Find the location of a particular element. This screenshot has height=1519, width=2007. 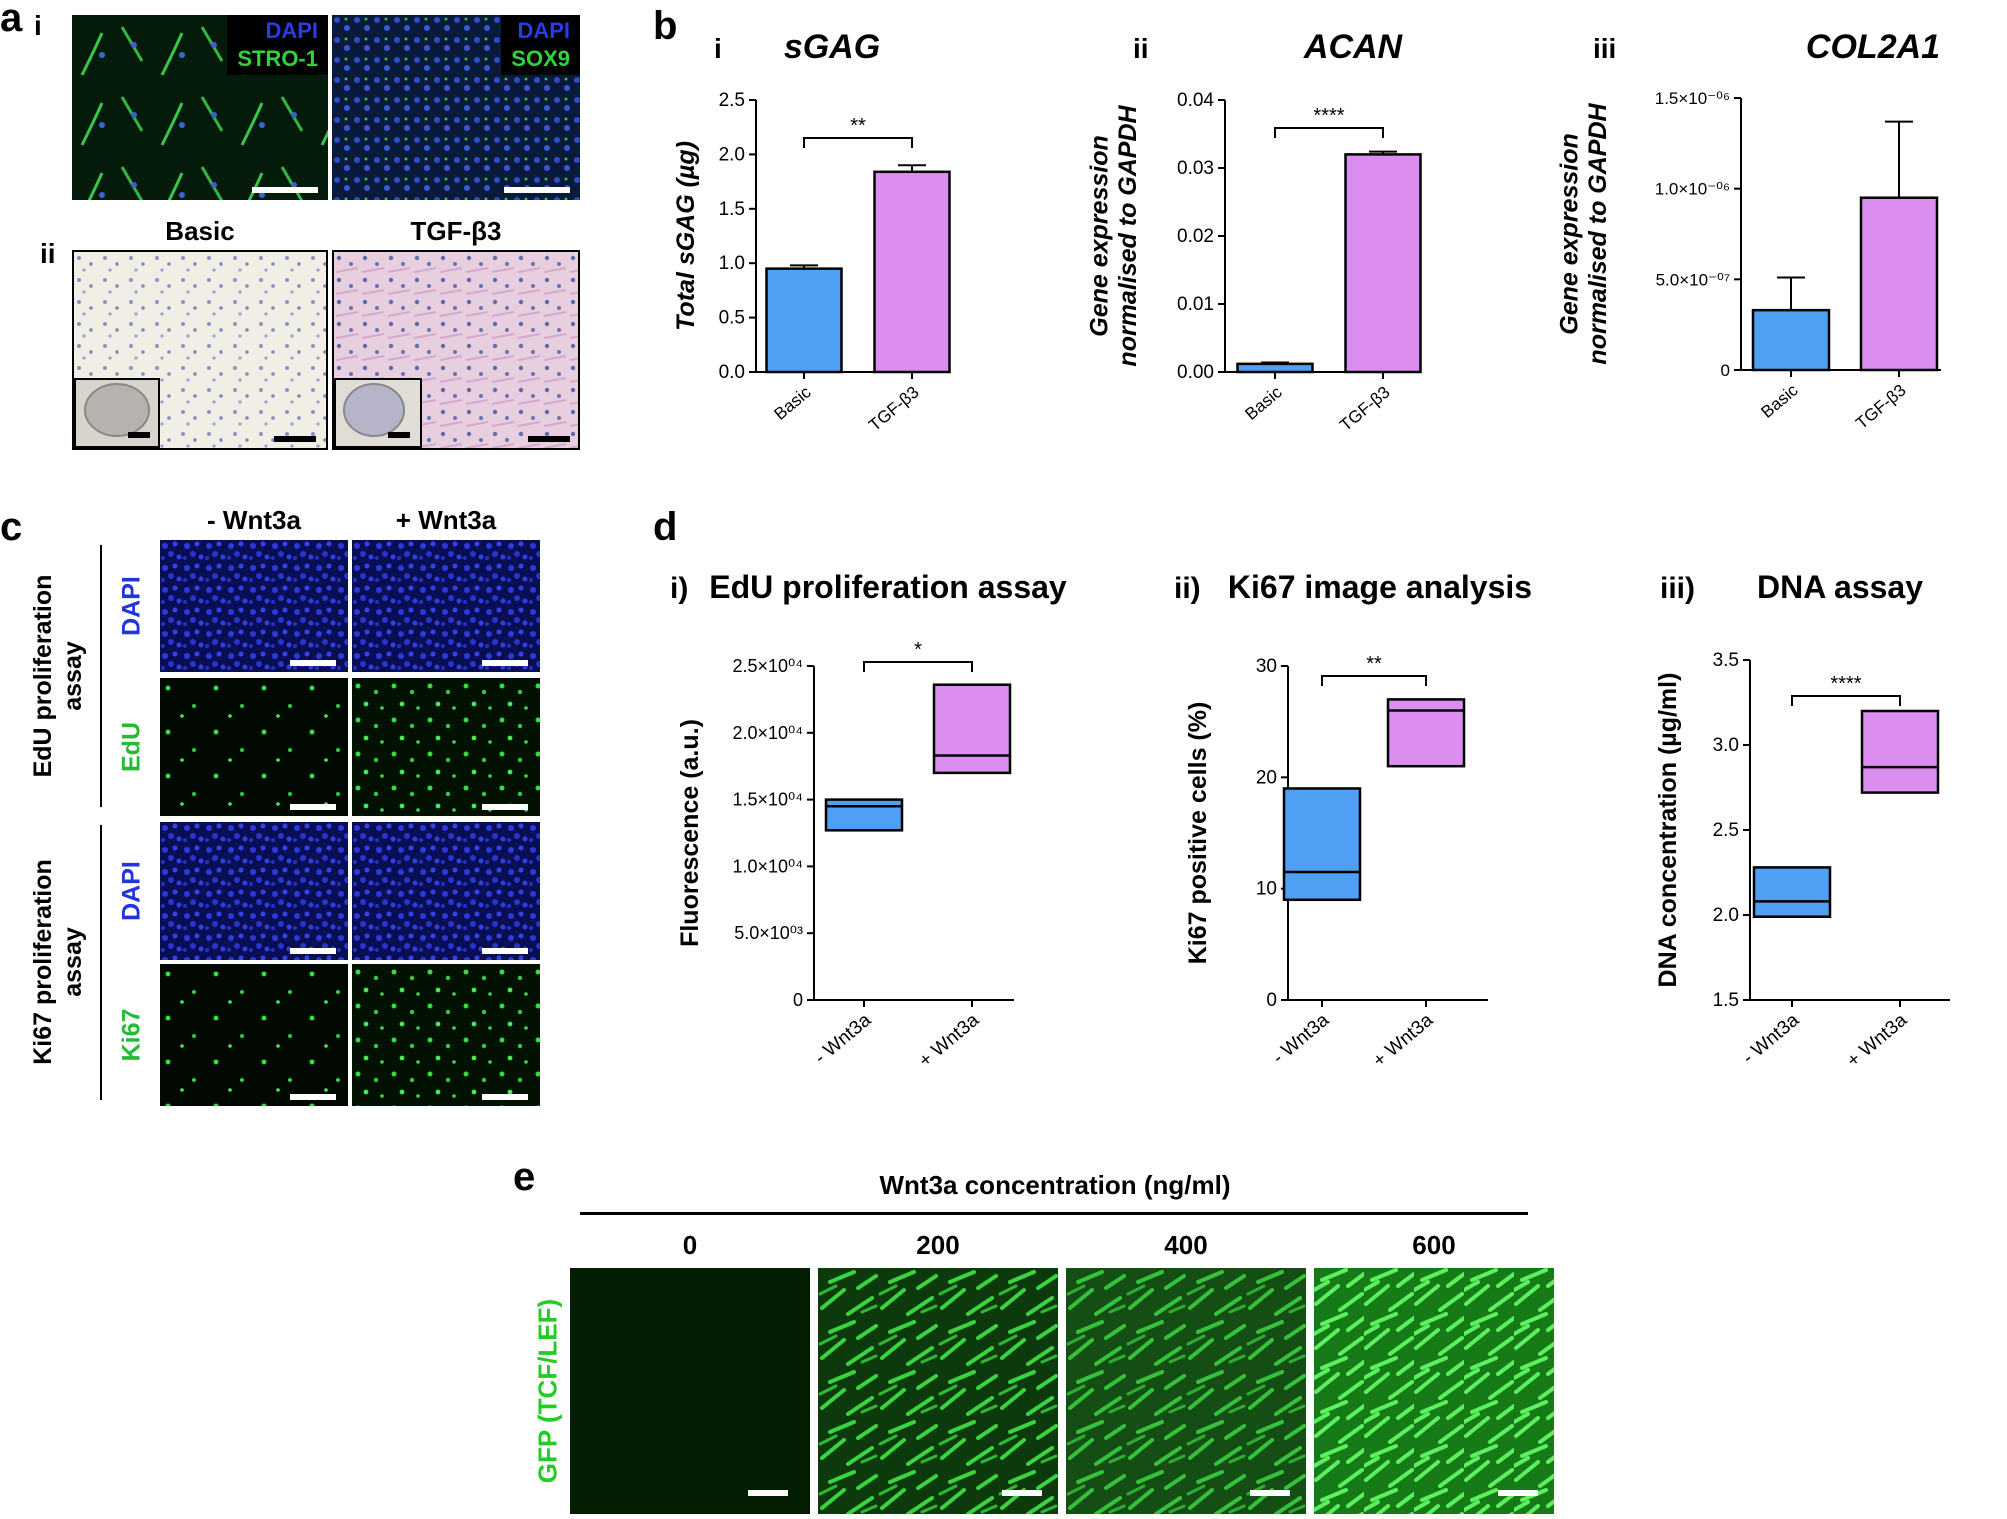

y-axis-label: Total sGAG (µg) is located at coordinates (686, 236).